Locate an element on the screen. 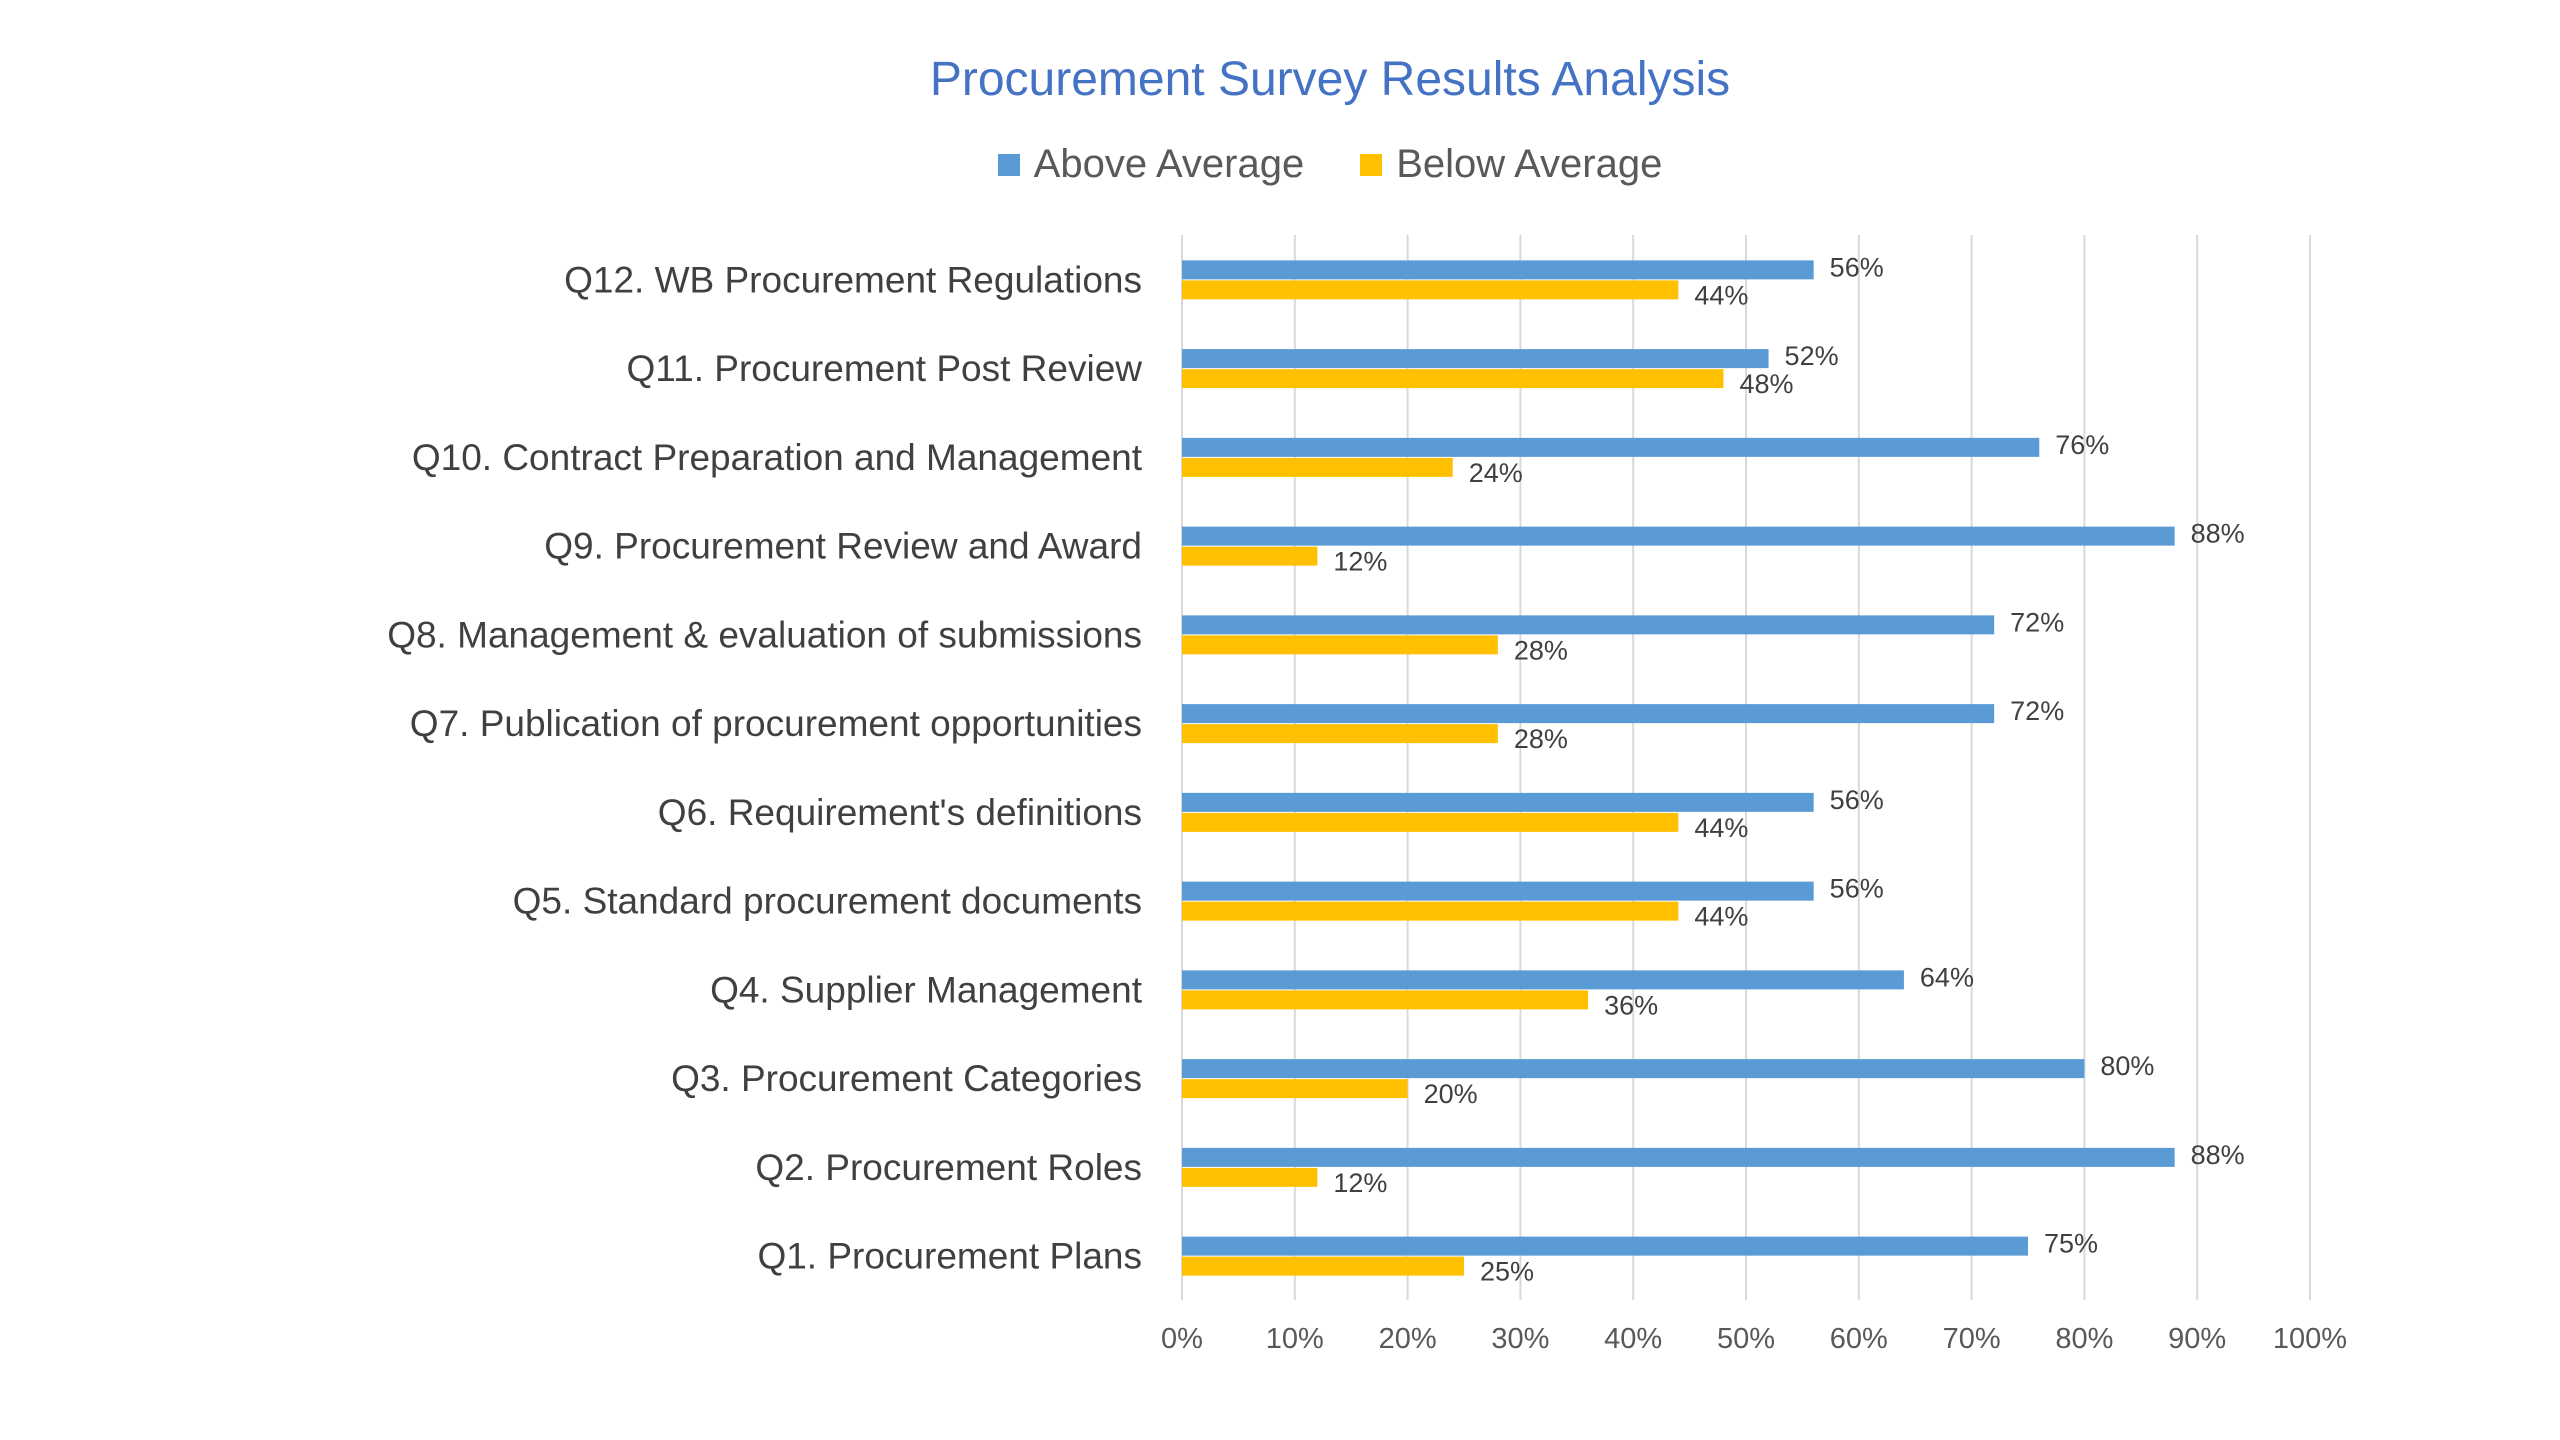  category-label: Q6. Requirement's definitions is located at coordinates (900, 812).